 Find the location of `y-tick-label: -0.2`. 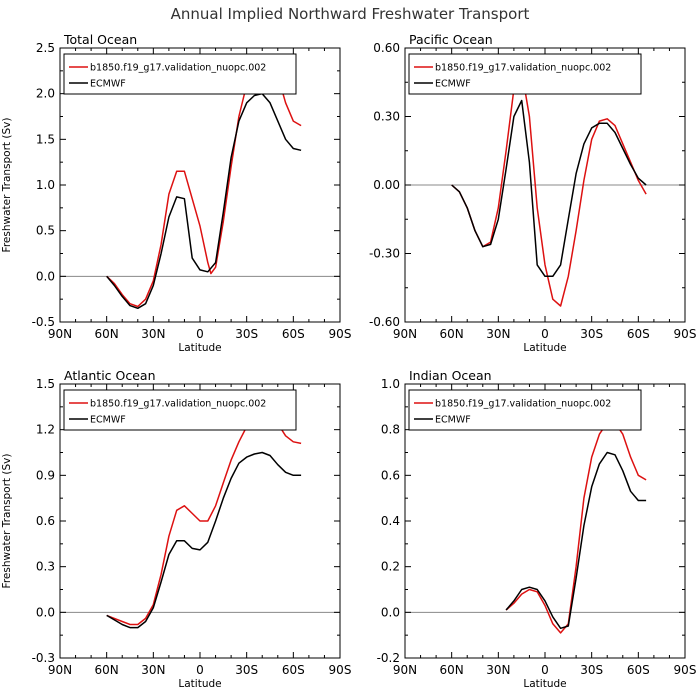

y-tick-label: -0.2 is located at coordinates (388, 658).